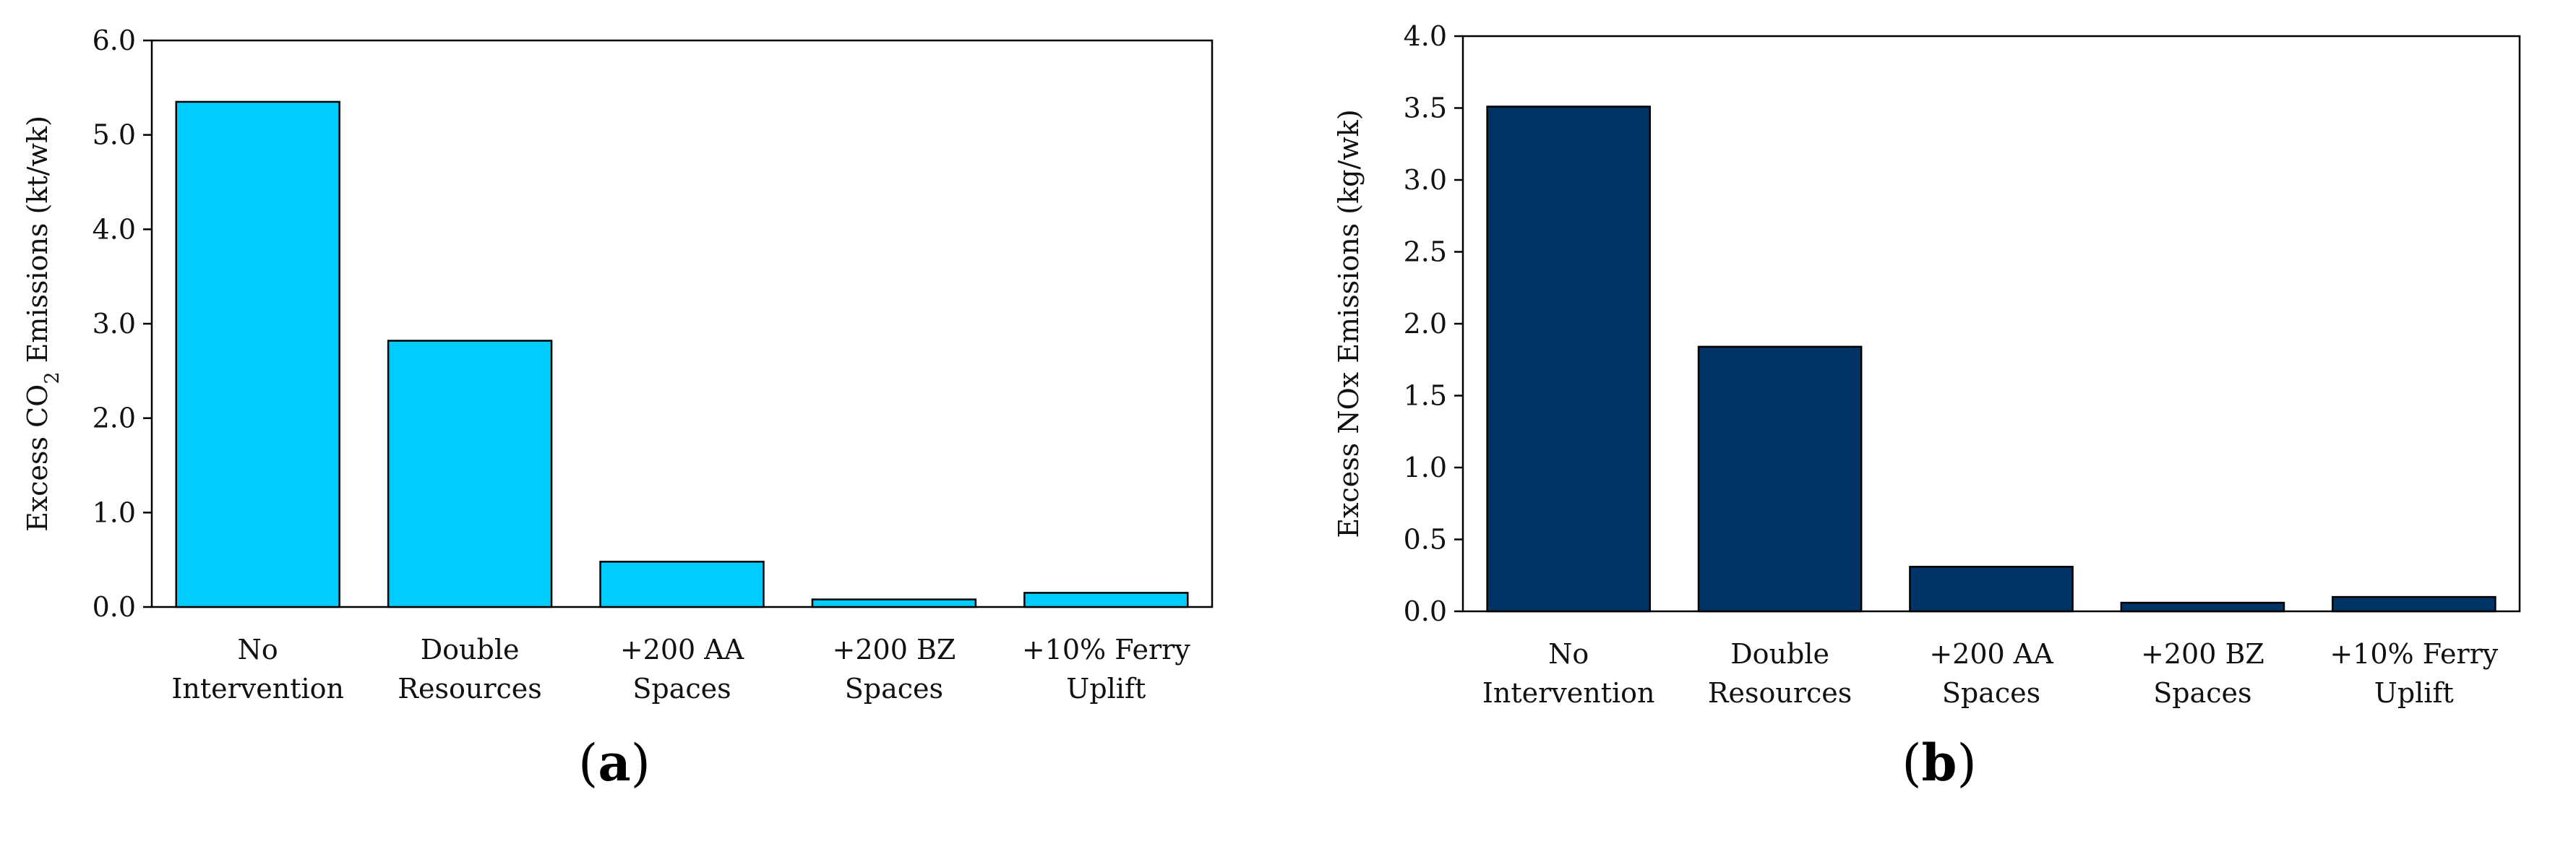 This screenshot has height=844, width=2576. I want to click on panel-b-y-tick-label: 2.0, so click(1426, 324).